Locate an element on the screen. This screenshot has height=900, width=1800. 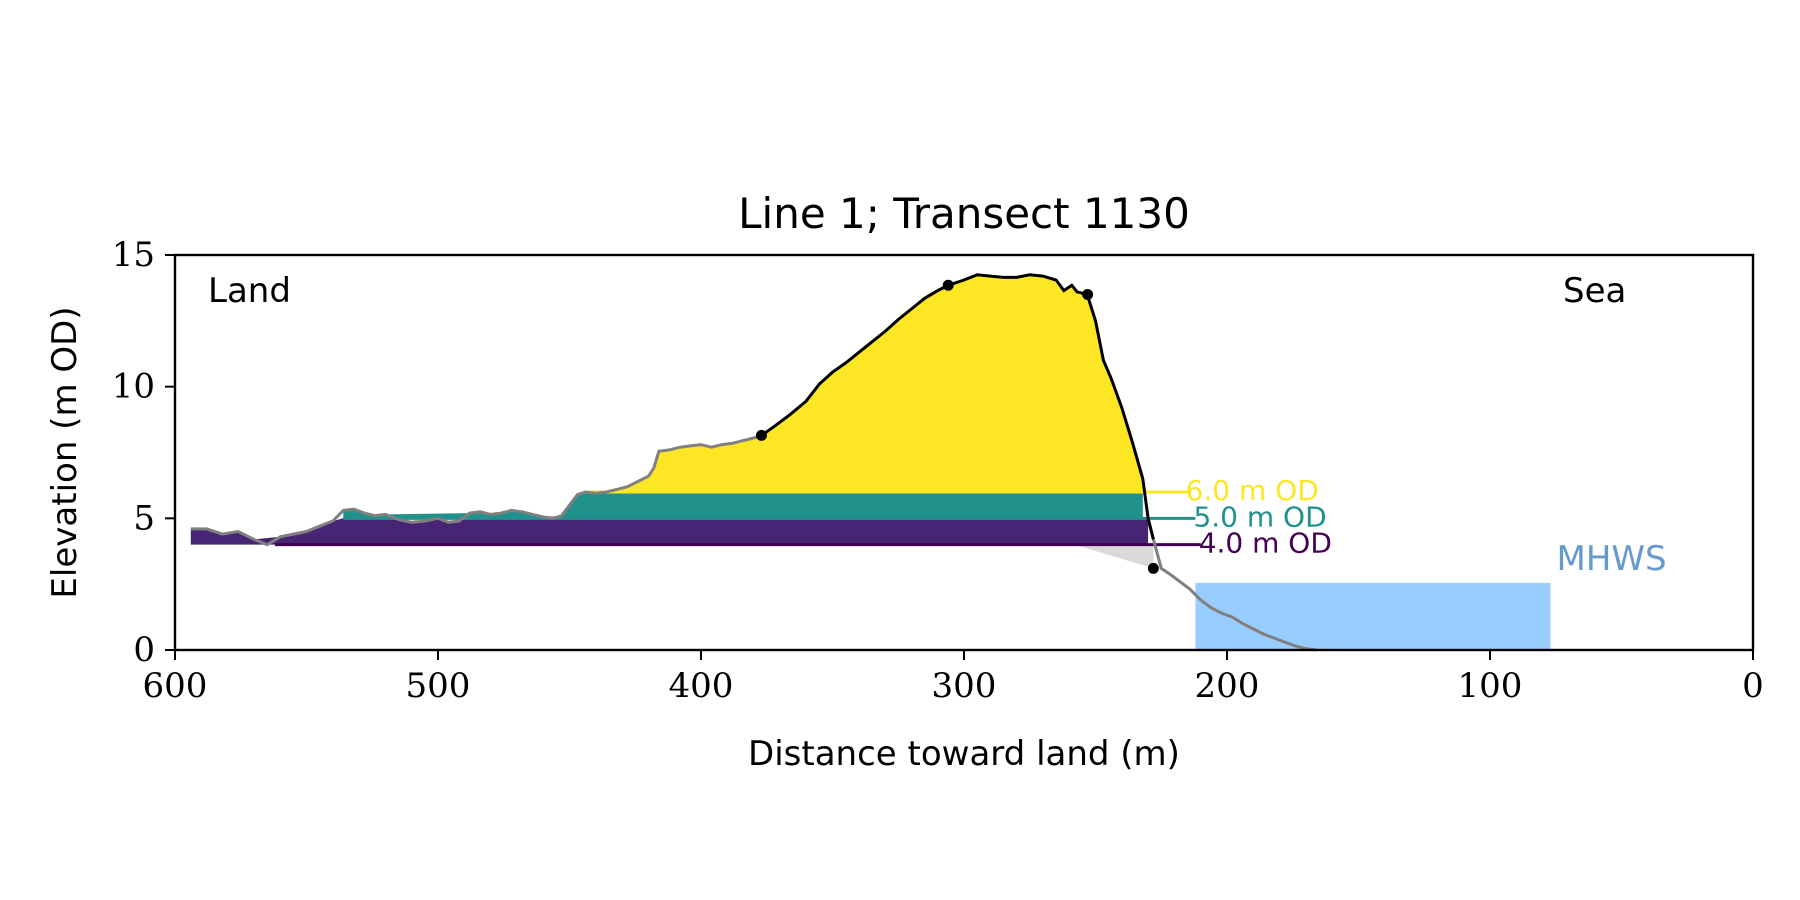
y-tick-label-10: 10 is located at coordinates (133, 387).